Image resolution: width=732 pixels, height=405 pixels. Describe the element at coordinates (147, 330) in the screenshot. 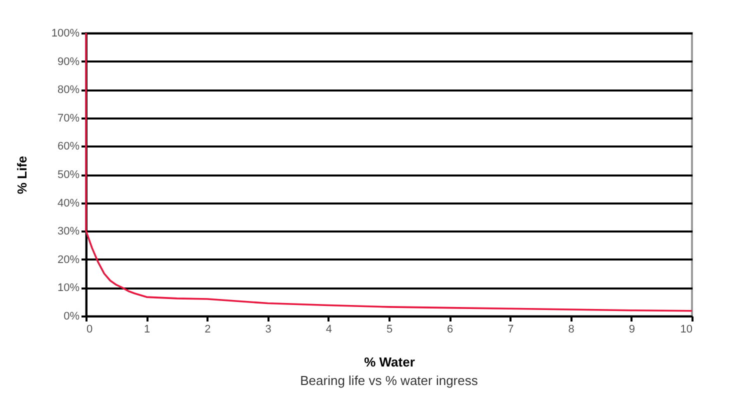

I see `x-tick-label: 1` at that location.